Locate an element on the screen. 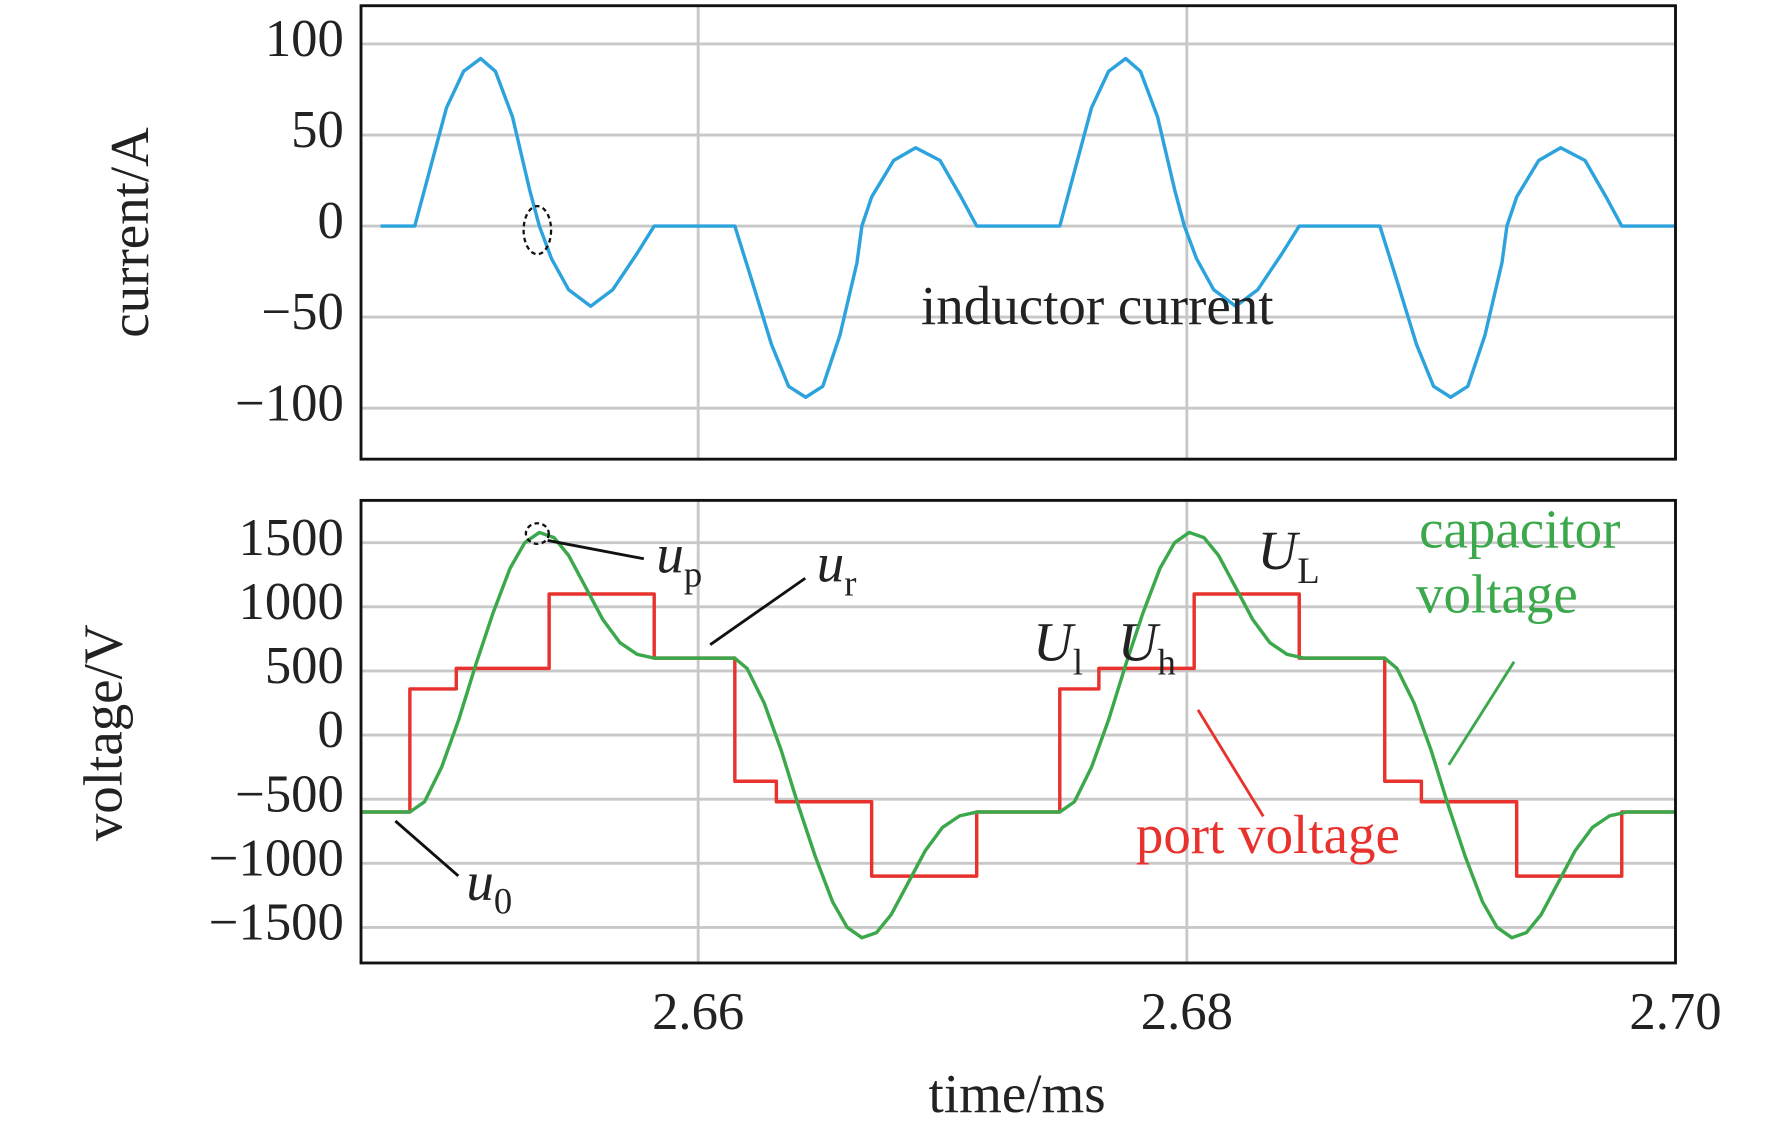  x-tick-label: 2.66 is located at coordinates (698, 1012).